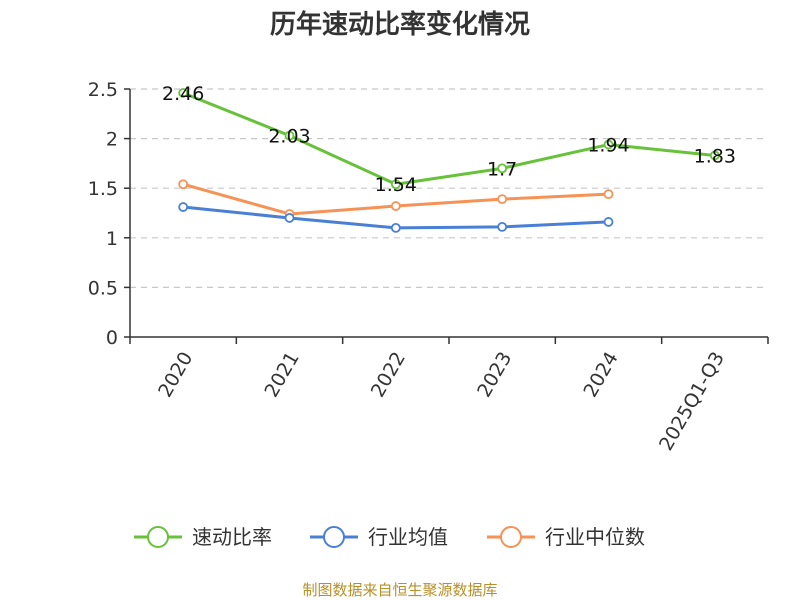  I want to click on y-tick-label: 1.5, so click(103, 189).